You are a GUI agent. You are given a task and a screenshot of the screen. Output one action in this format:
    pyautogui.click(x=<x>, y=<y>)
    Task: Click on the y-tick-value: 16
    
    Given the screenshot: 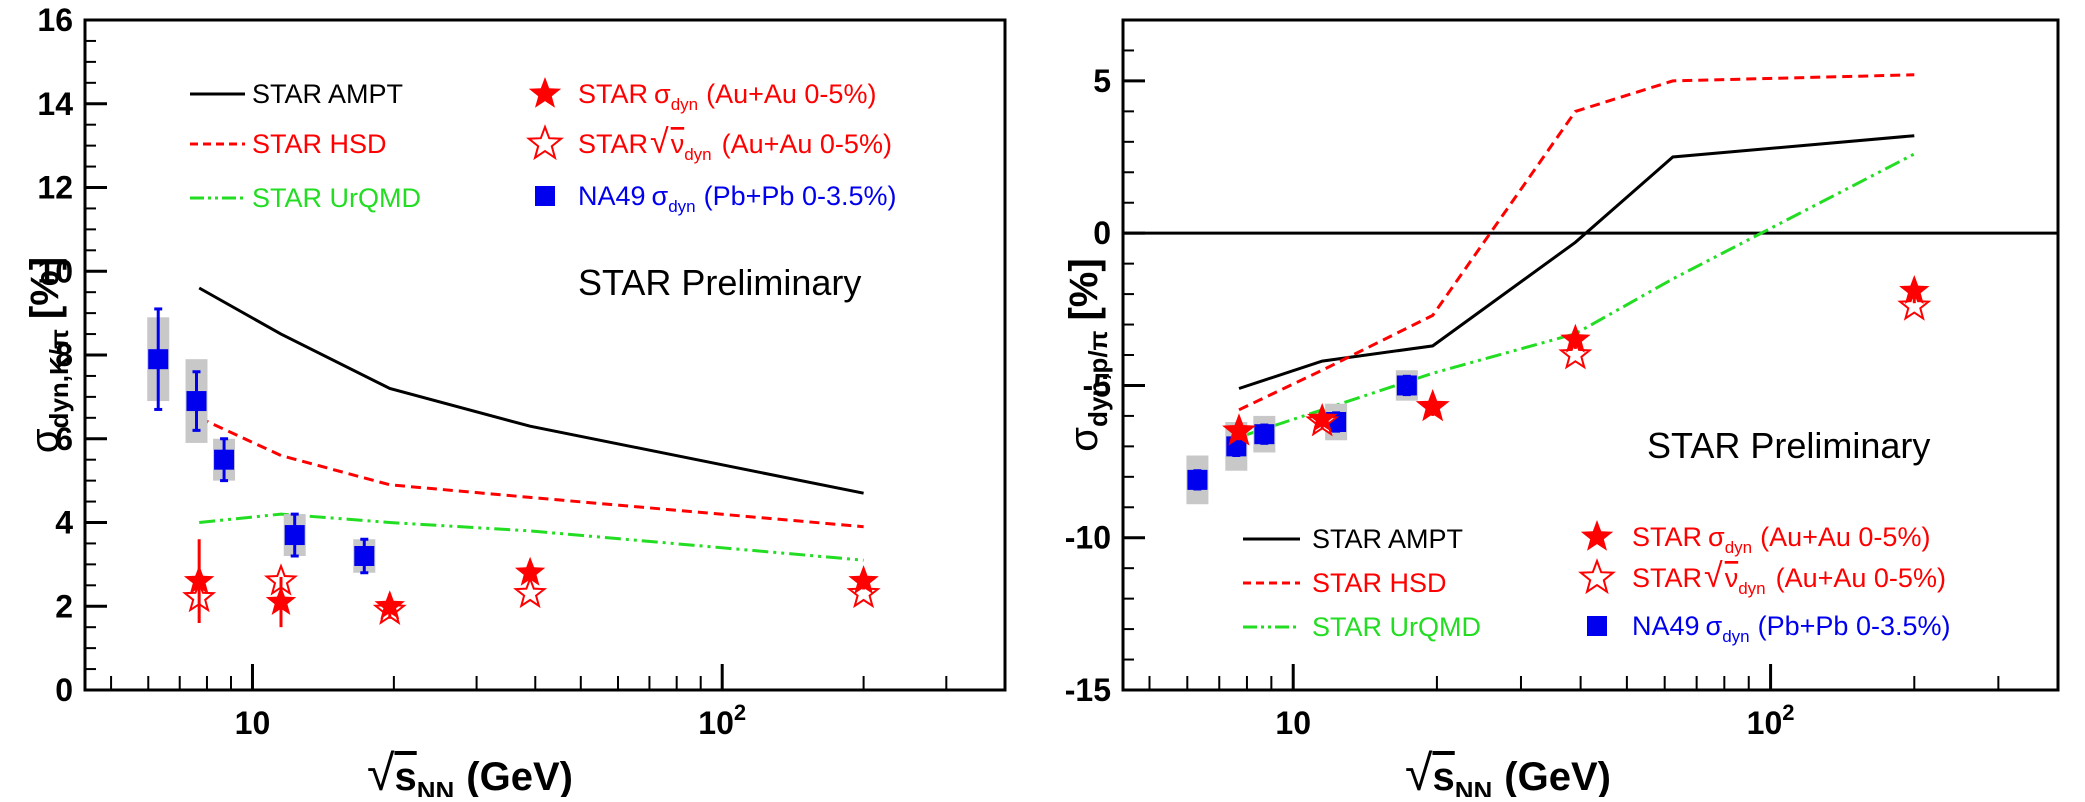 What is the action you would take?
    pyautogui.click(x=55, y=20)
    